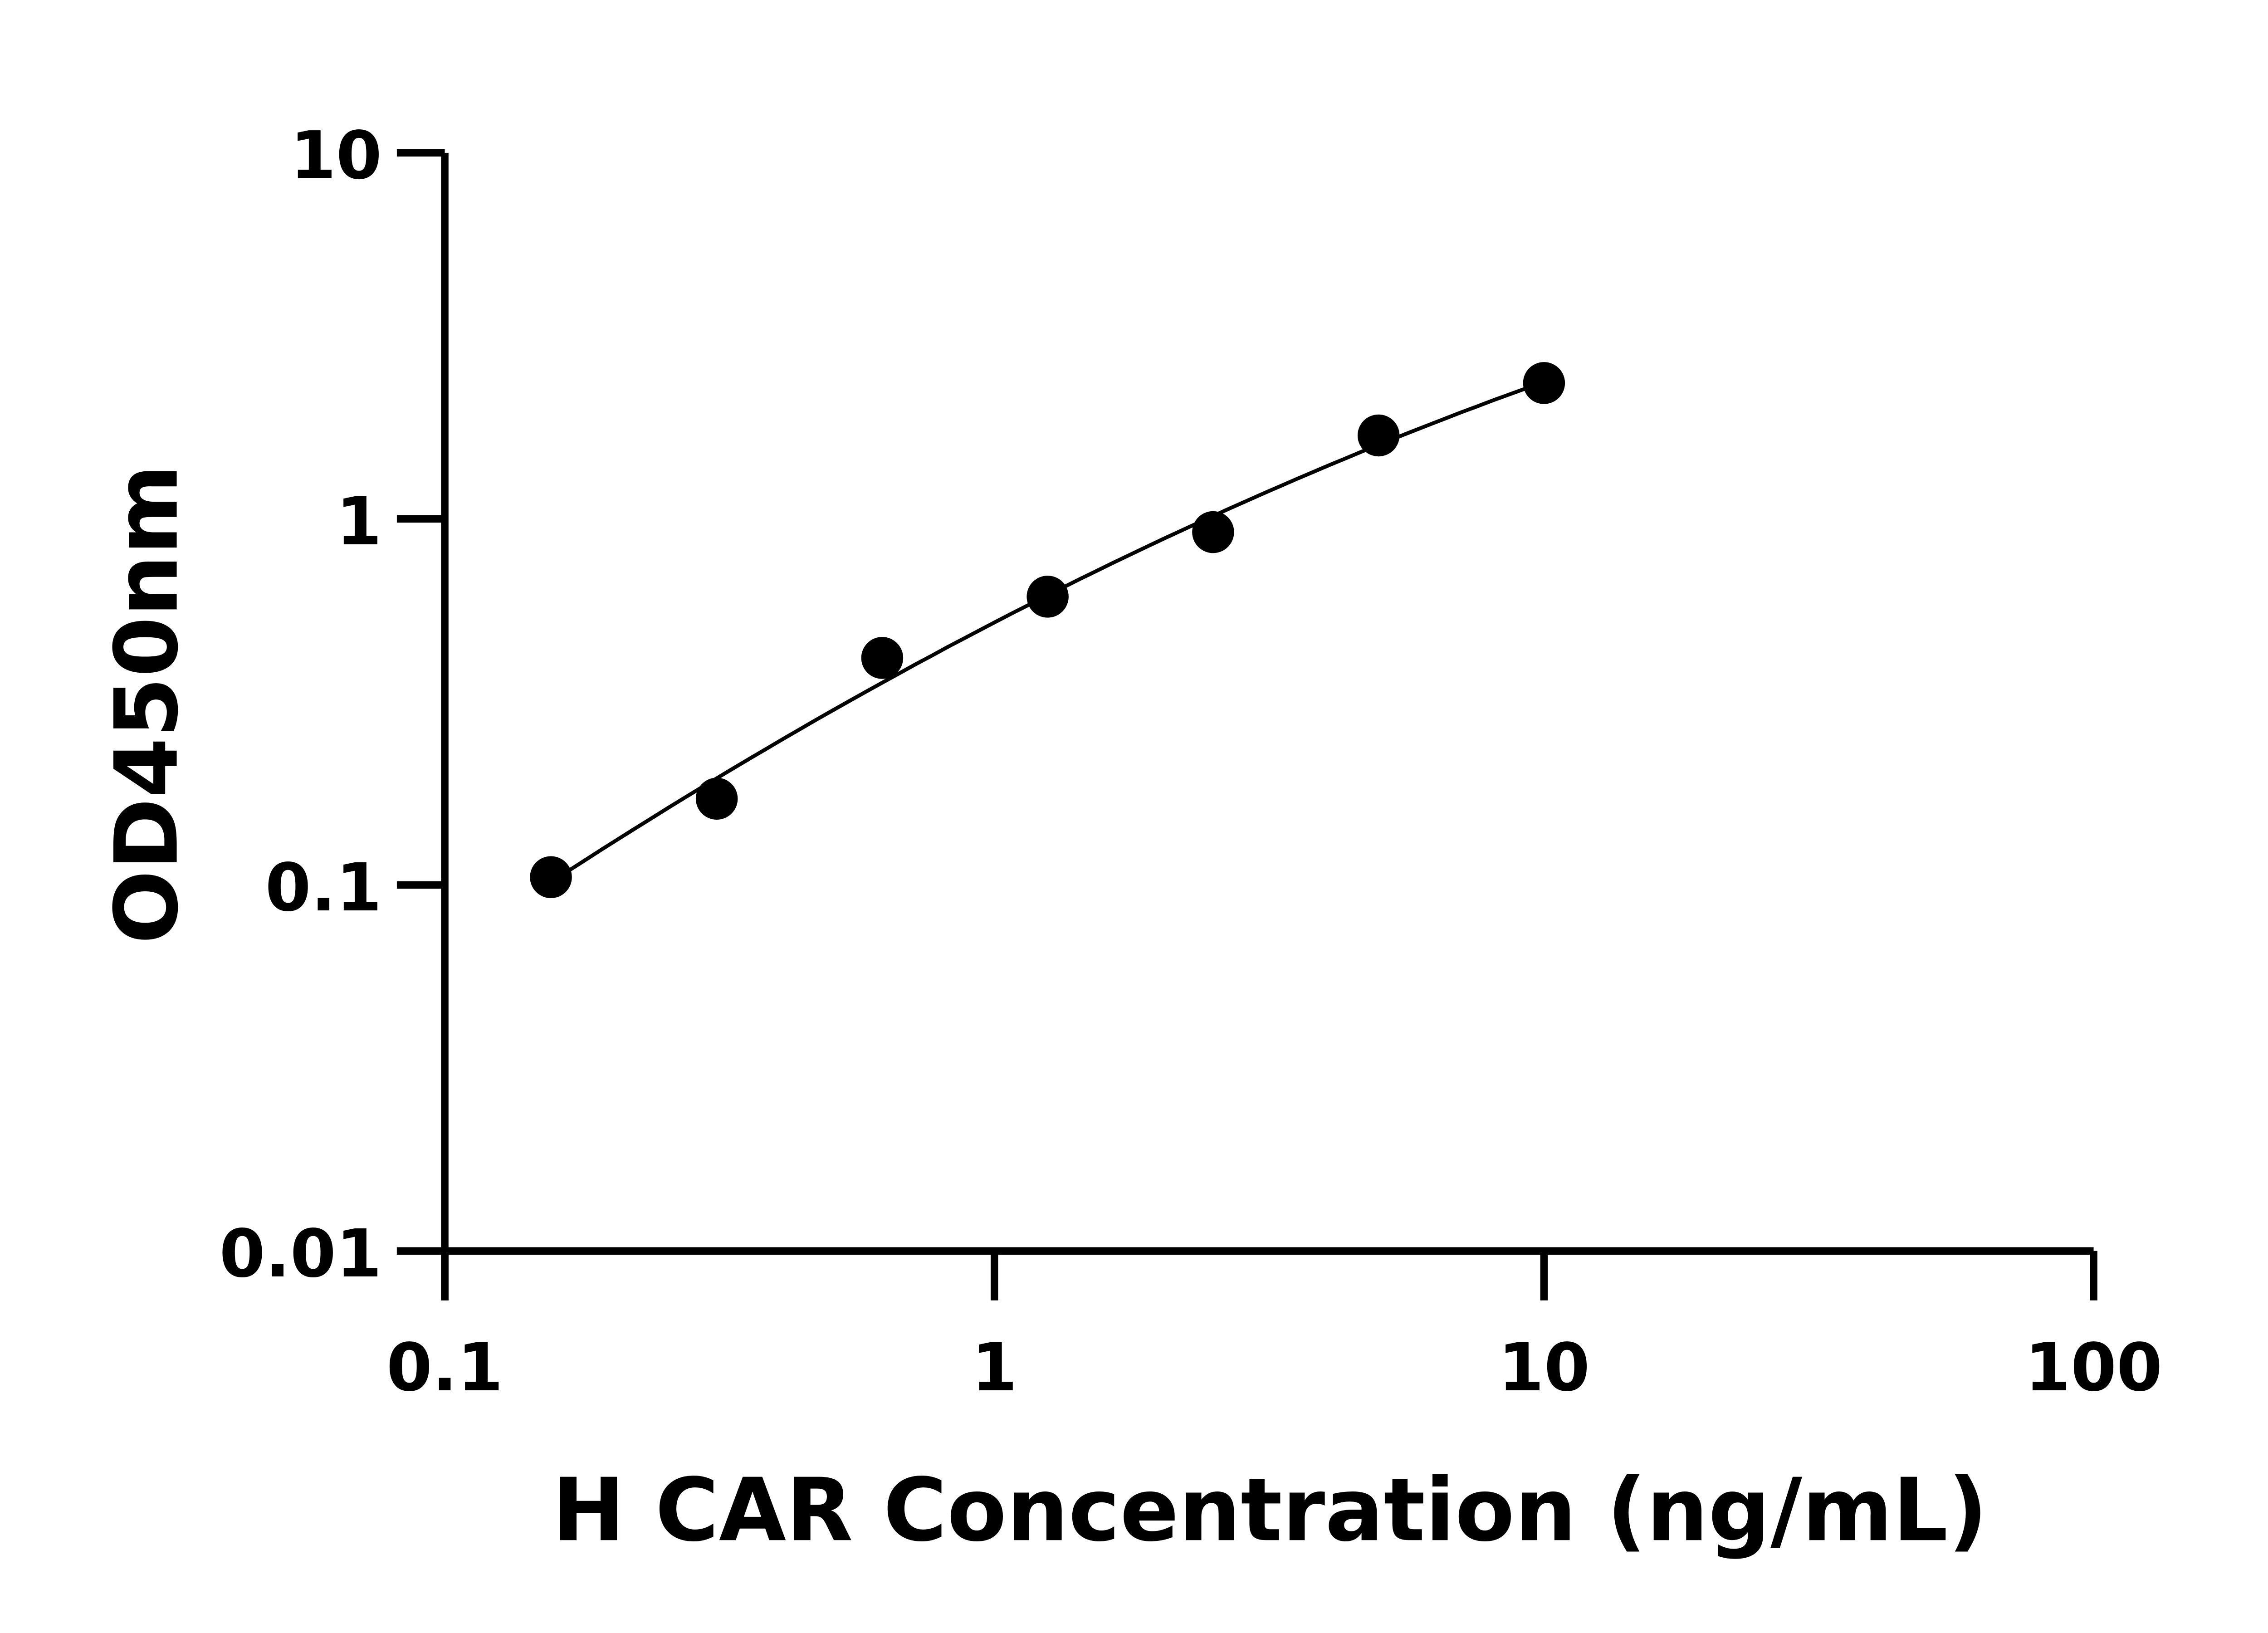 The image size is (2268, 1633). I want to click on x-axis-label: H CAR Concentration (ng/mL), so click(1270, 1510).